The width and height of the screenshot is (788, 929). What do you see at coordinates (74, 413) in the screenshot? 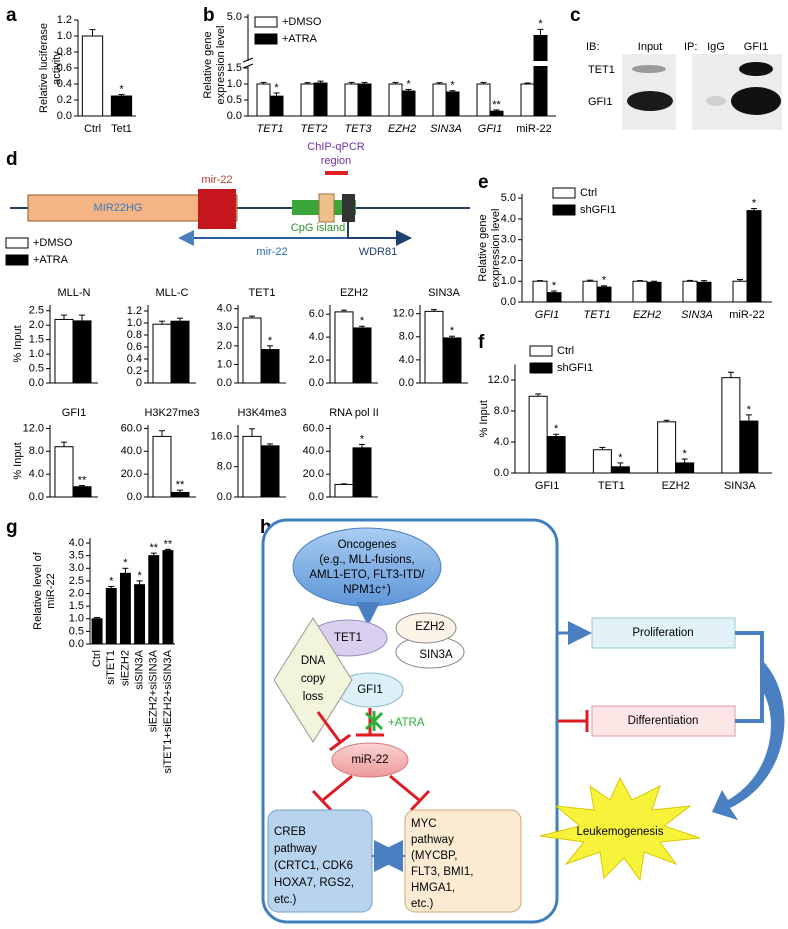
I see `panel-title: GFI1` at bounding box center [74, 413].